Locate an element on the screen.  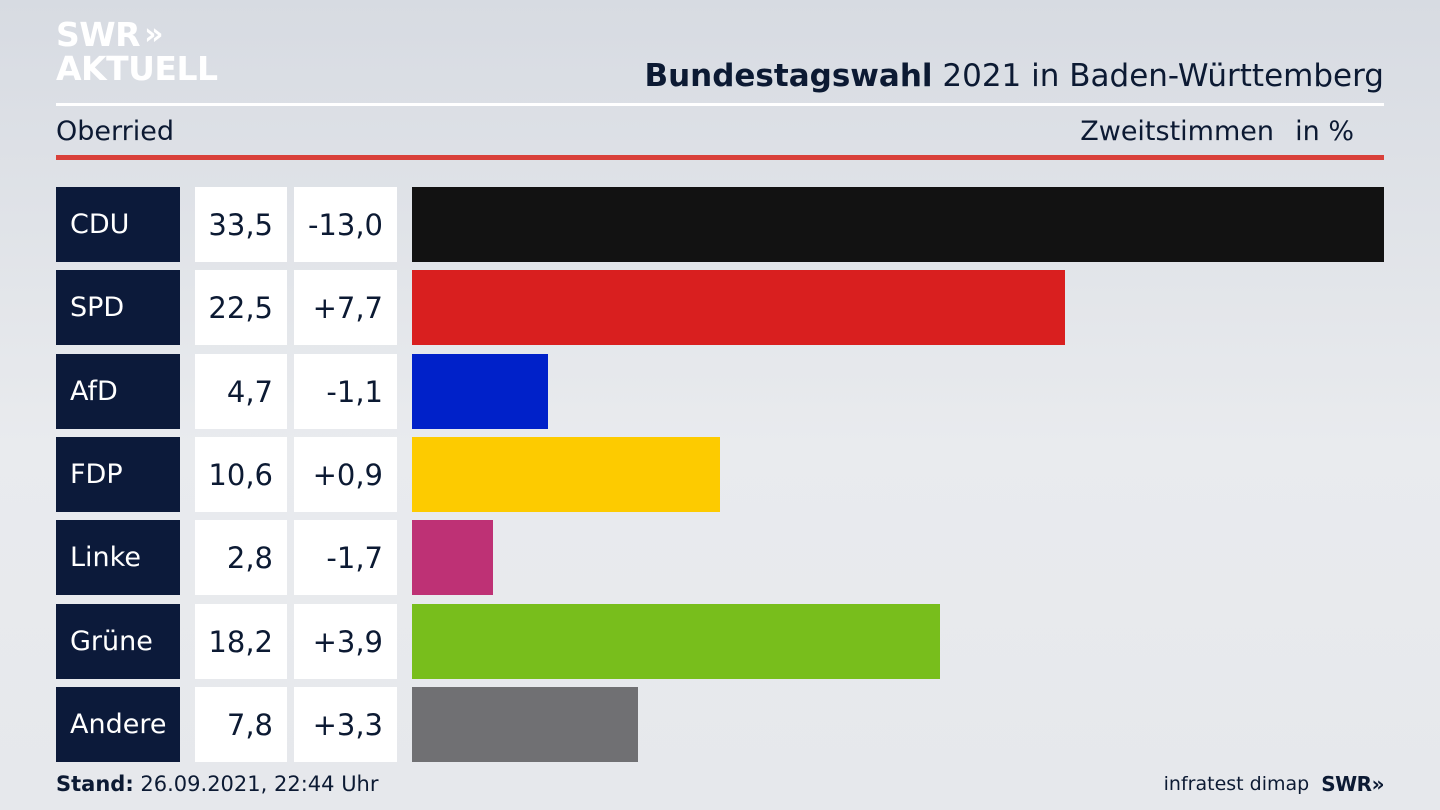
header-divider is located at coordinates (720, 104).